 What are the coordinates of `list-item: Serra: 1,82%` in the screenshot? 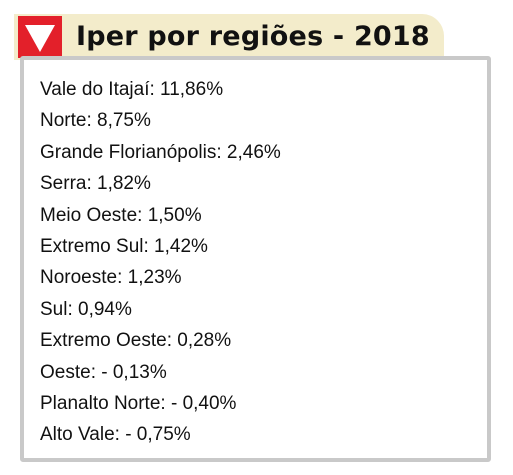 It's located at (95, 184).